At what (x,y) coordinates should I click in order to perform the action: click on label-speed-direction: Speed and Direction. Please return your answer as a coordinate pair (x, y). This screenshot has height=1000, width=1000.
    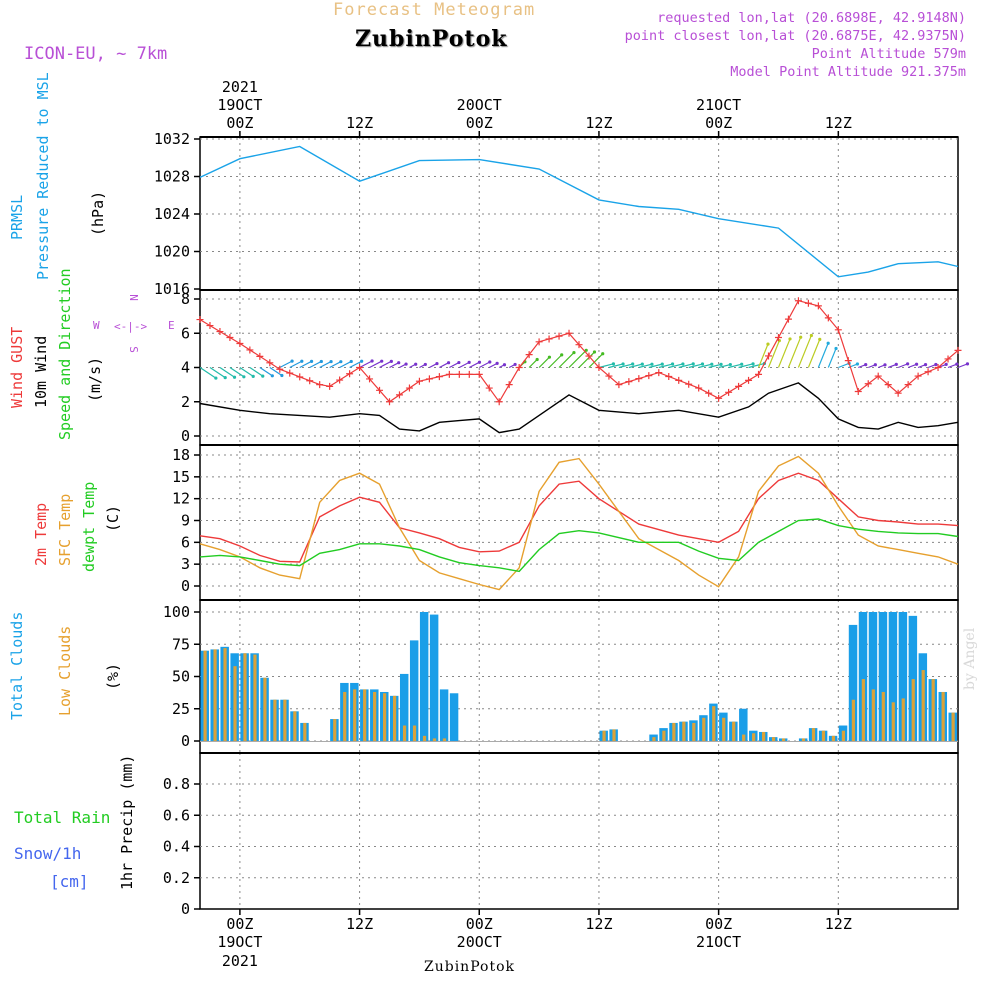
    Looking at the image, I should click on (65, 354).